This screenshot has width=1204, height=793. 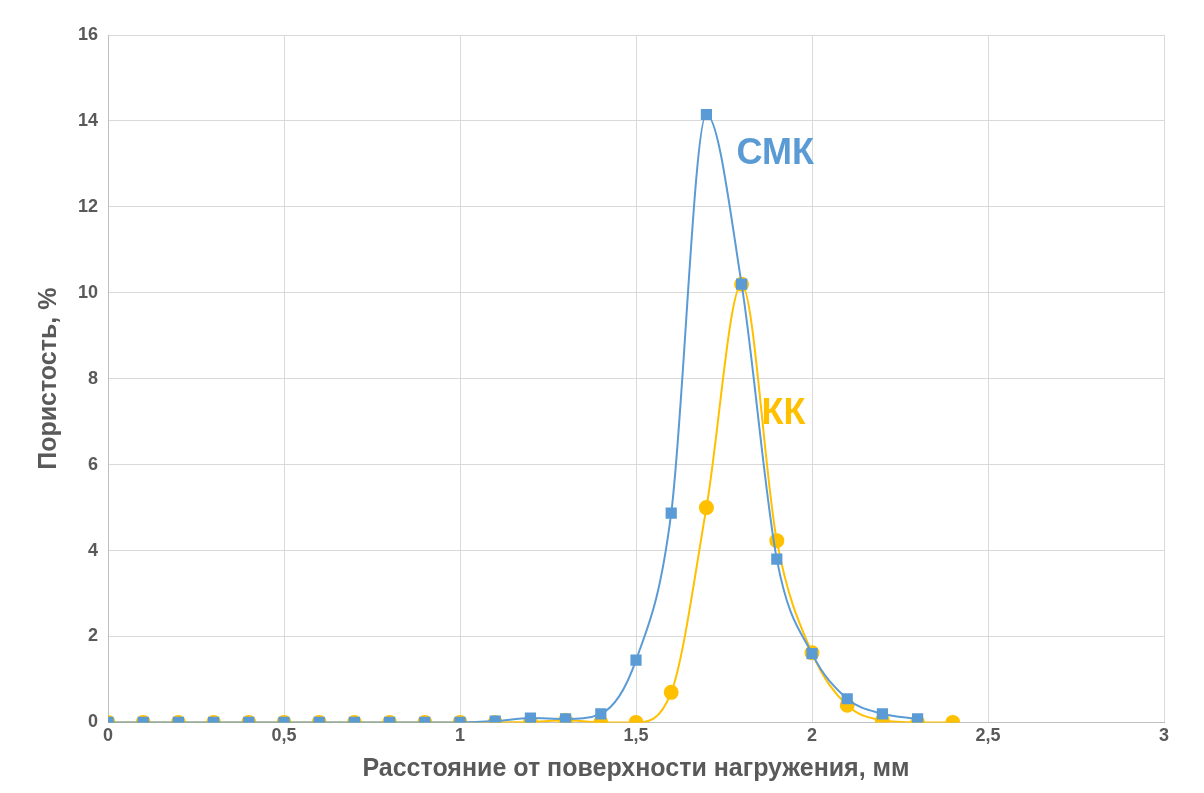 I want to click on x-tick-label: 2,5, so click(x=988, y=735).